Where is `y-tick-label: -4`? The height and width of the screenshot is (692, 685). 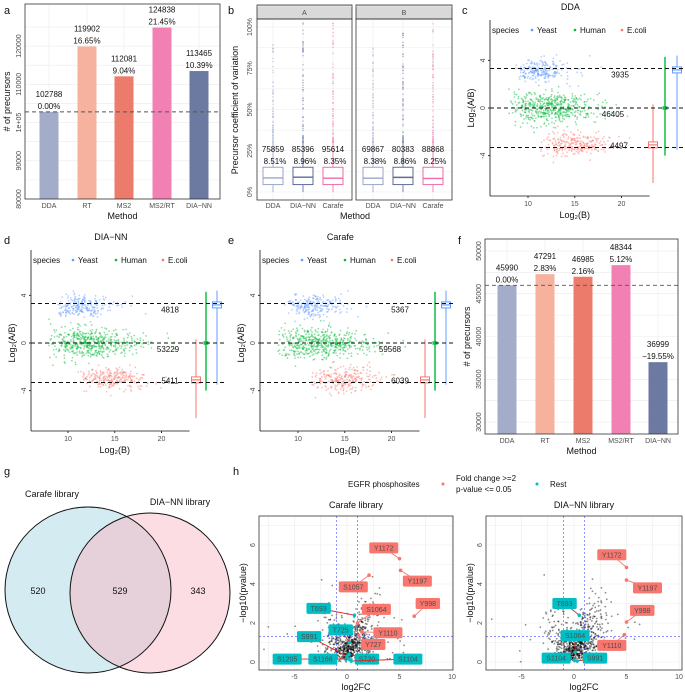
y-tick-label: -4 is located at coordinates (253, 390).